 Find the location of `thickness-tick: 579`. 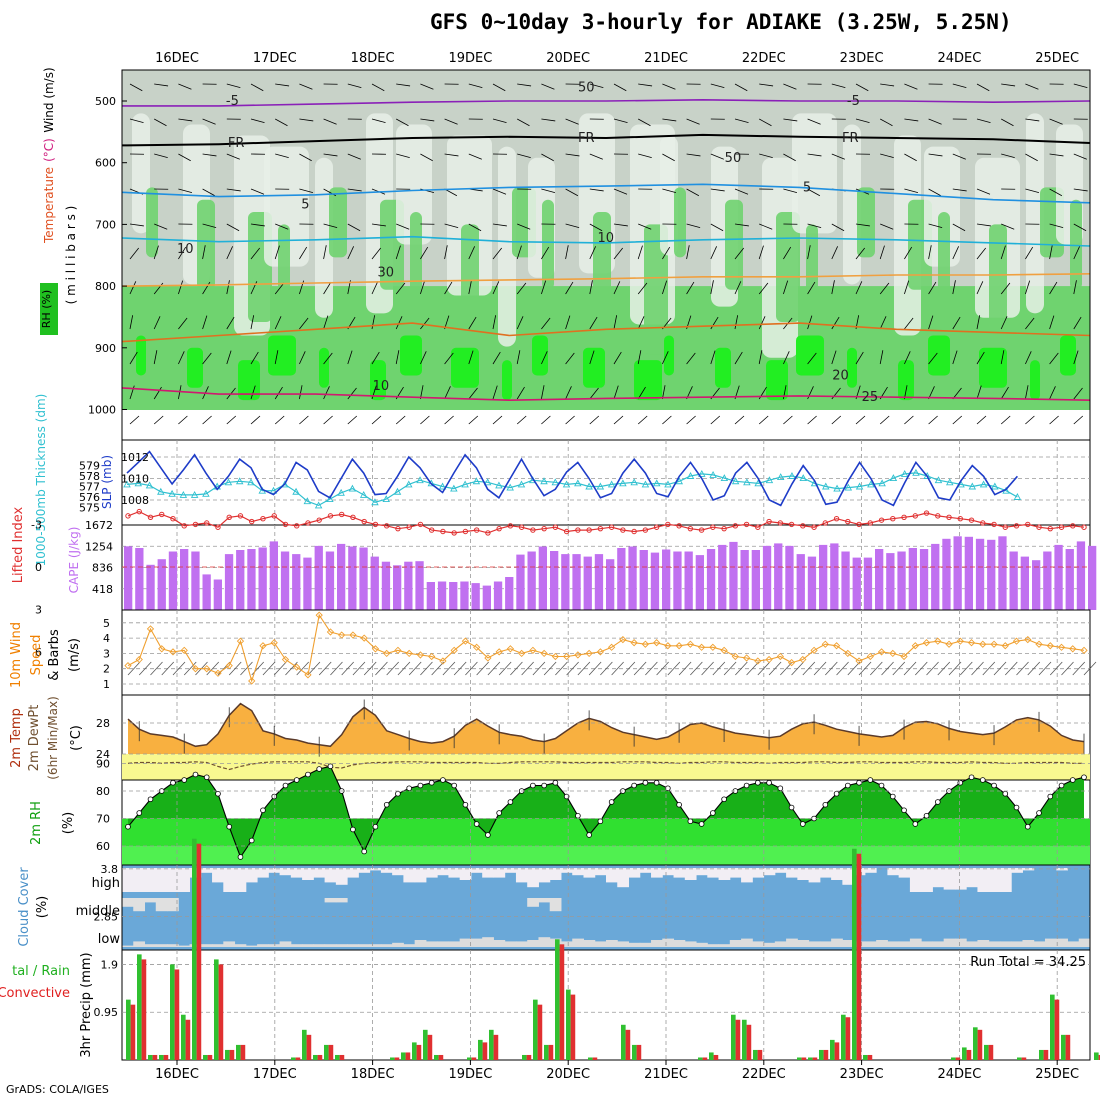

thickness-tick: 579 is located at coordinates (89, 466).